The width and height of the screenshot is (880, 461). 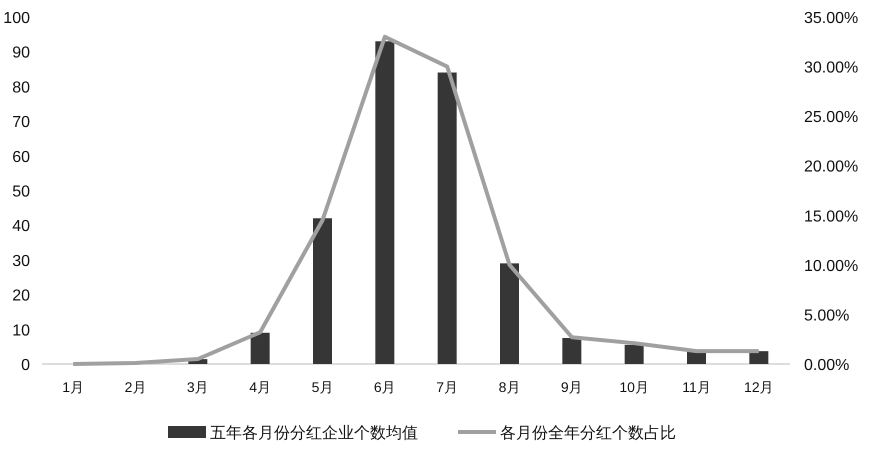 I want to click on y-tick-label: 70, so click(x=21, y=123).